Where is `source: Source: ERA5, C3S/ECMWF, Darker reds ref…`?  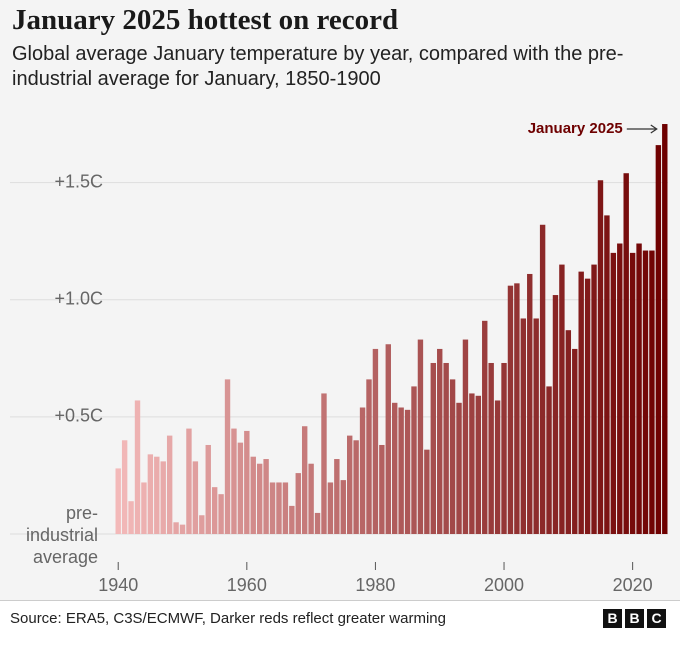 source: Source: ERA5, C3S/ECMWF, Darker reds ref… is located at coordinates (228, 618).